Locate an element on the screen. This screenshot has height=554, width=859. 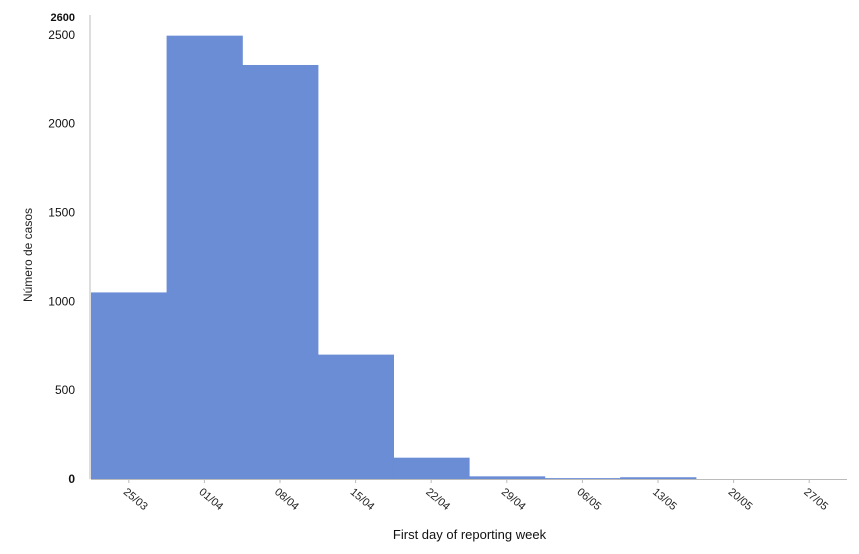
x-tick-label-15-04: 15/04 is located at coordinates (362, 499).